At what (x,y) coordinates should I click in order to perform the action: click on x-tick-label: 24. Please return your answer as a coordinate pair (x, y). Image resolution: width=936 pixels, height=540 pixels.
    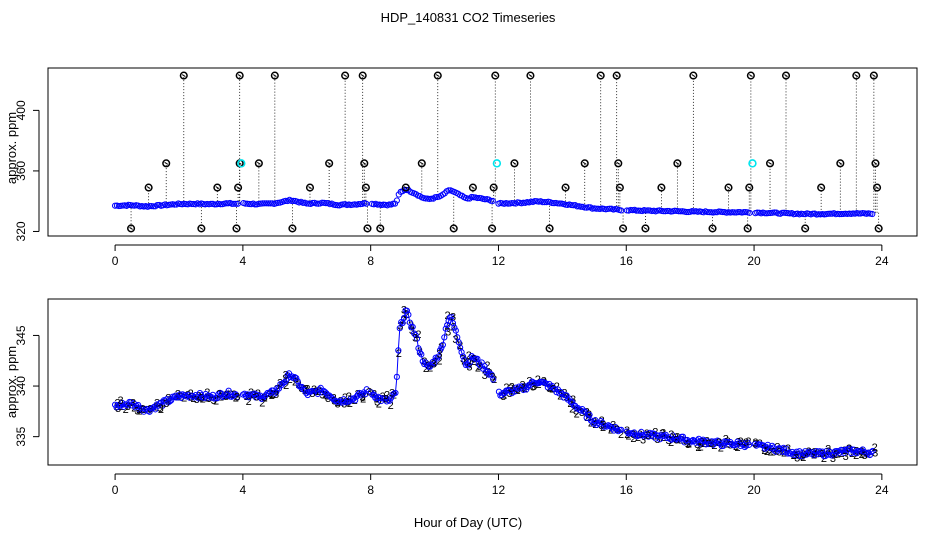
    Looking at the image, I should click on (882, 261).